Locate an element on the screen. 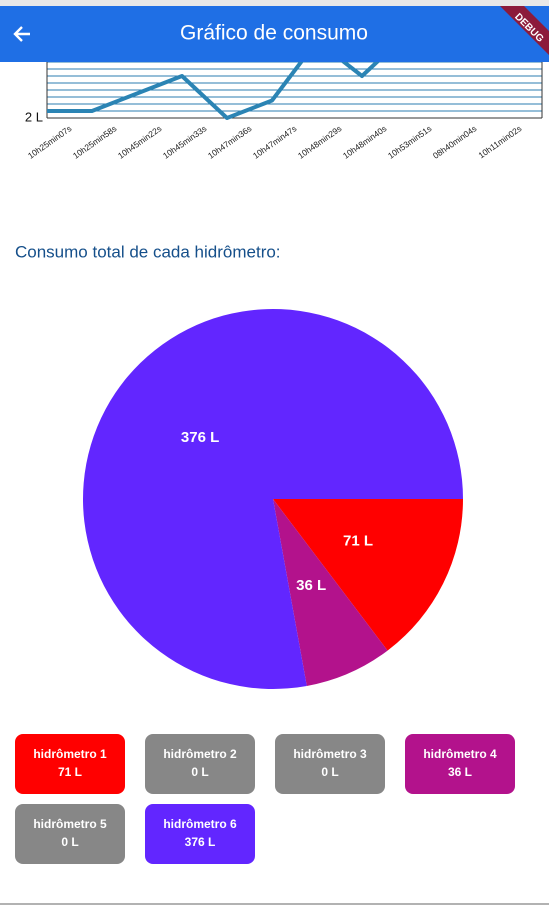 The width and height of the screenshot is (549, 907). x-tick-label: 10h47min36s is located at coordinates (230, 141).